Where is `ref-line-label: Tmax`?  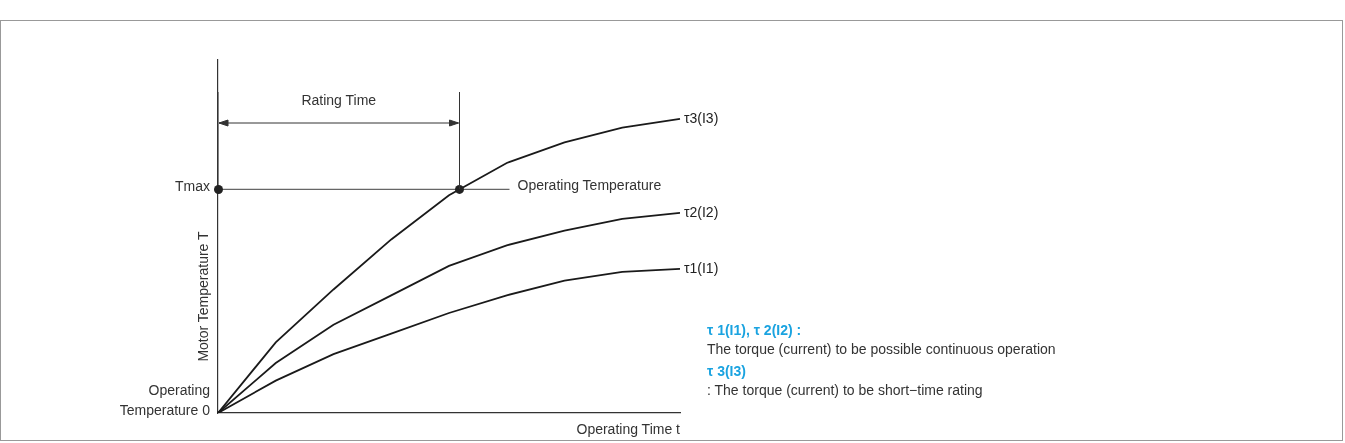 ref-line-label: Tmax is located at coordinates (192, 186).